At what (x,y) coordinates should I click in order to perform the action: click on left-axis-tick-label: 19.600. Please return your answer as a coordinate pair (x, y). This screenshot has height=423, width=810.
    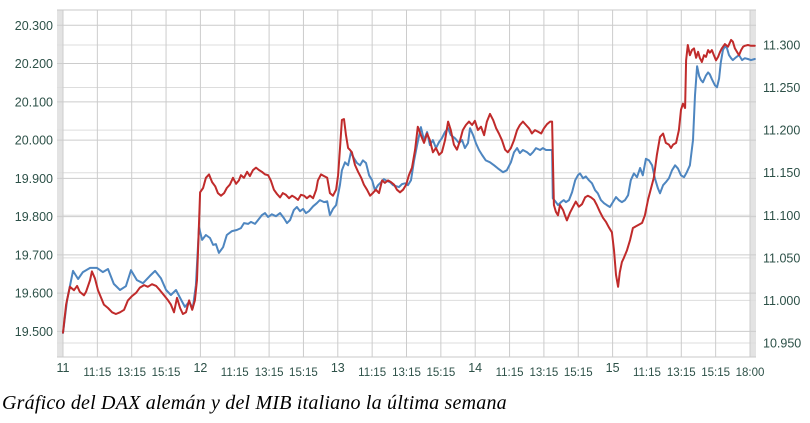
    Looking at the image, I should click on (34, 294).